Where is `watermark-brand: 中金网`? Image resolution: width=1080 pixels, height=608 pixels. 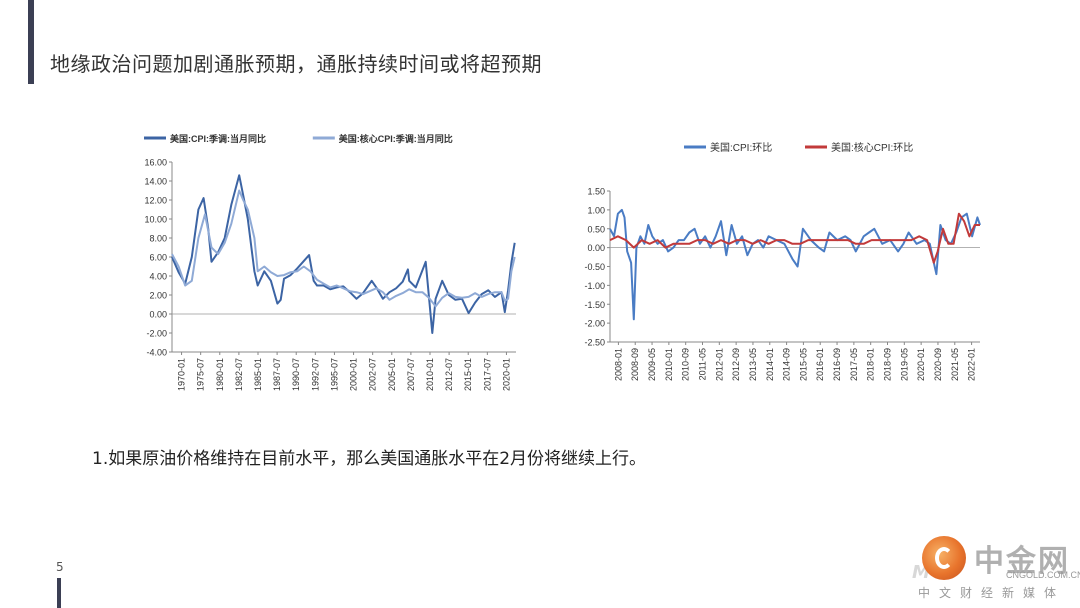 watermark-brand: 中金网 is located at coordinates (1022, 561).